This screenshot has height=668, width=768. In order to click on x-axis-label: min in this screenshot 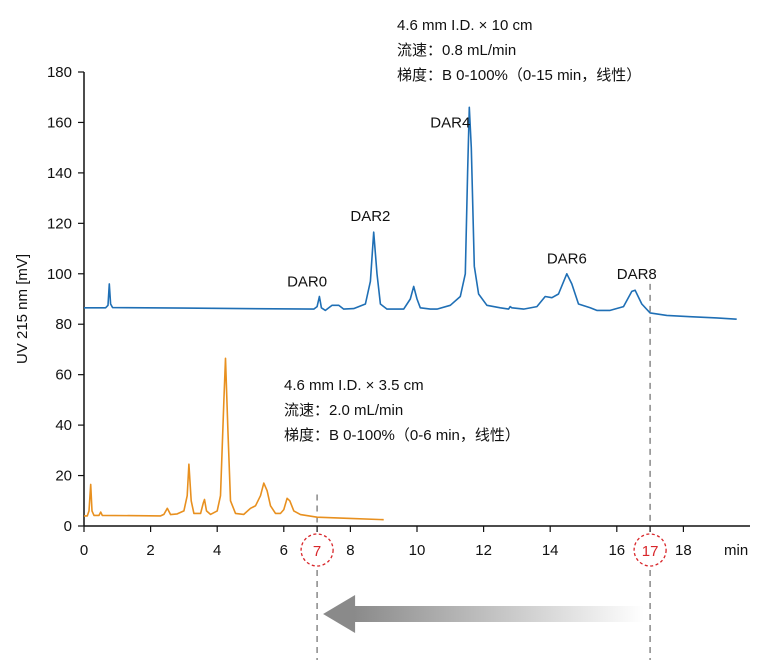, I will do `click(736, 550)`.